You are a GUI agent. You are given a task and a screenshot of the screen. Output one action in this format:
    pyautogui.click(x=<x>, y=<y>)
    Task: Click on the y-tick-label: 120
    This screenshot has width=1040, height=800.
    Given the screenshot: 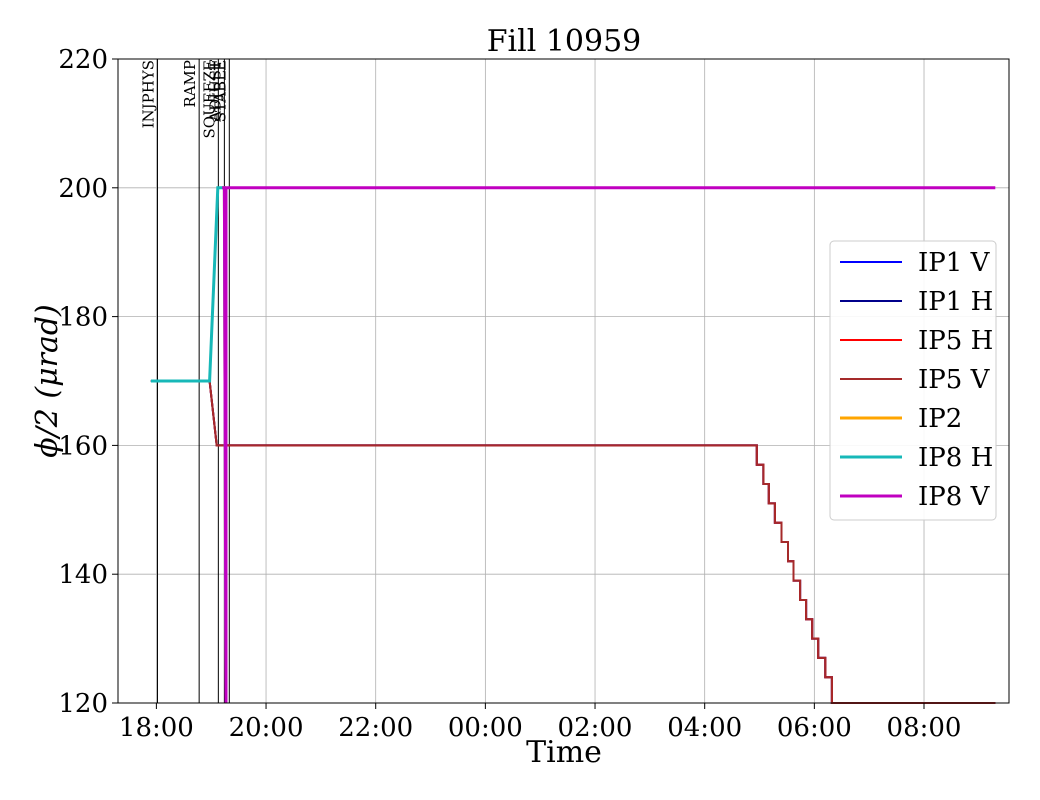 What is the action you would take?
    pyautogui.click(x=83, y=704)
    